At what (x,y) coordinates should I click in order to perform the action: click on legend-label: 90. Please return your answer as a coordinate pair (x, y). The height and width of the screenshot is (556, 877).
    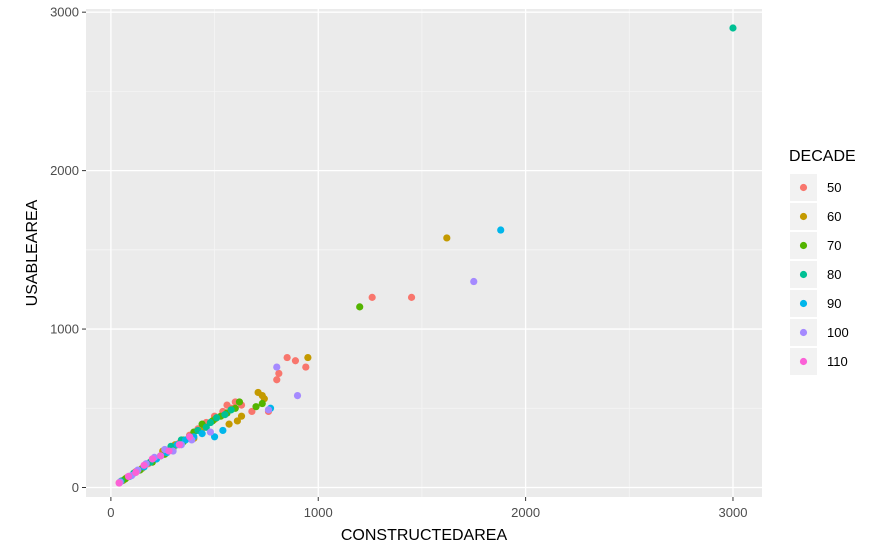
    Looking at the image, I should click on (834, 303).